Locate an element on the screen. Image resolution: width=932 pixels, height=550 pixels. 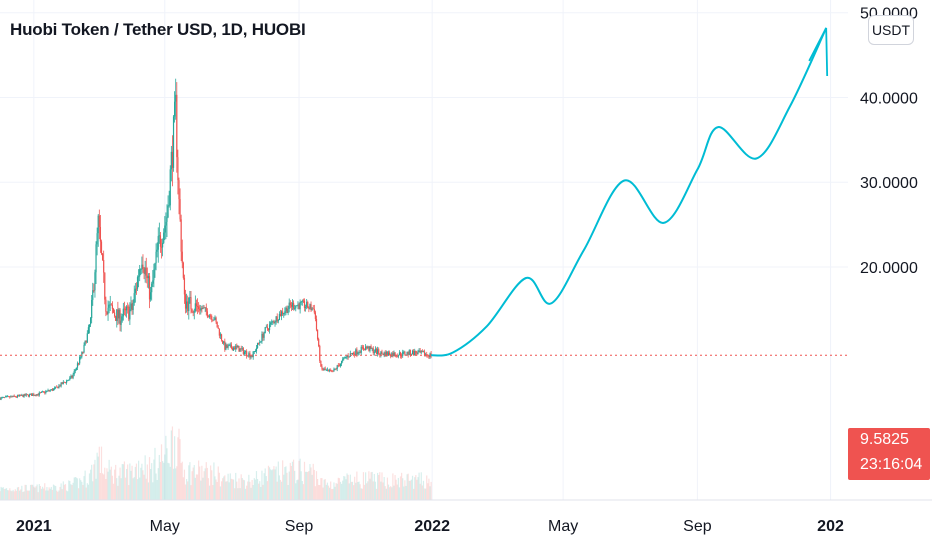
x-tick-label: 2022 is located at coordinates (432, 526).